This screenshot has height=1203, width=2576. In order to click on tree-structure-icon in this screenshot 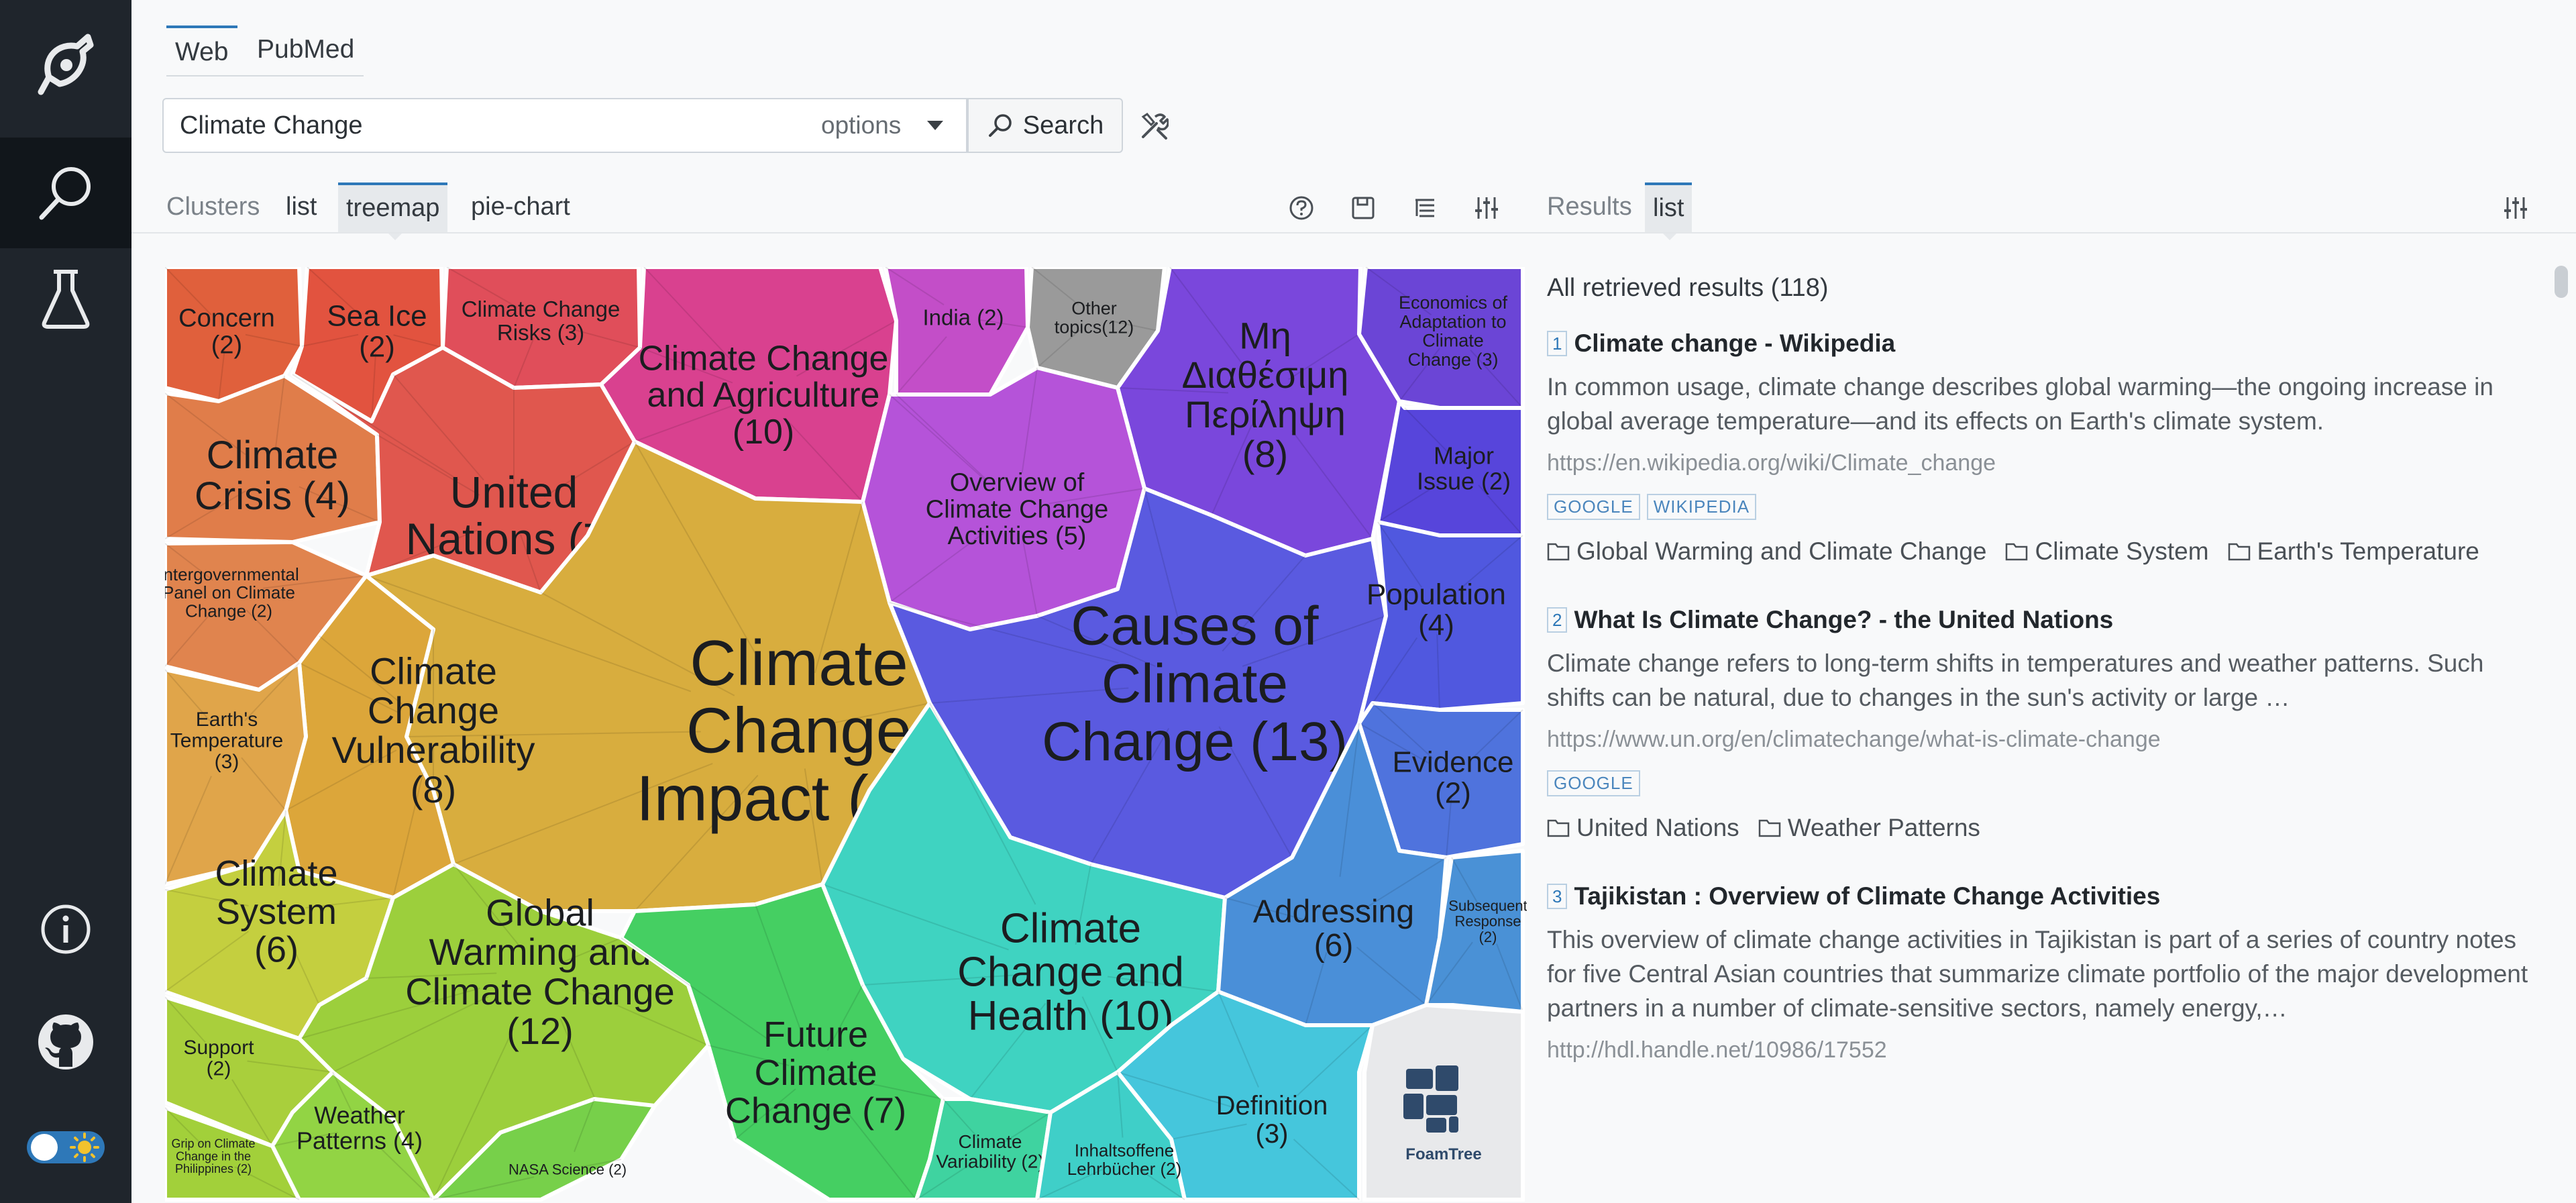, I will do `click(1424, 208)`.